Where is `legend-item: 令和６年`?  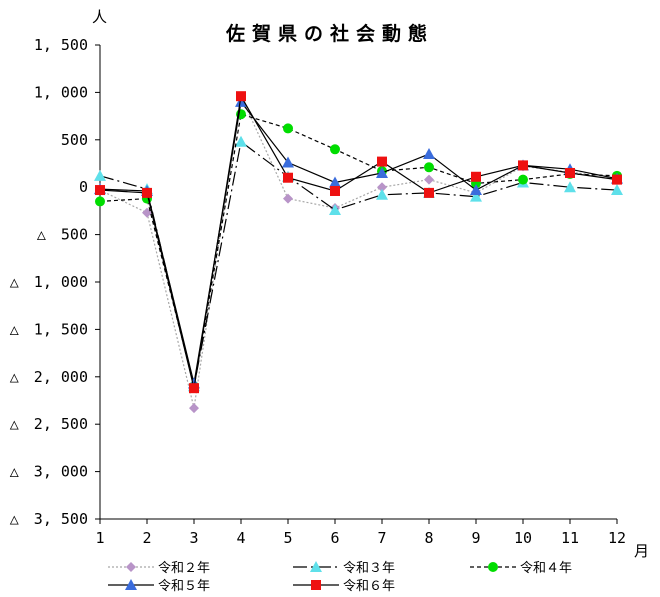 legend-item: 令和６年 is located at coordinates (344, 586).